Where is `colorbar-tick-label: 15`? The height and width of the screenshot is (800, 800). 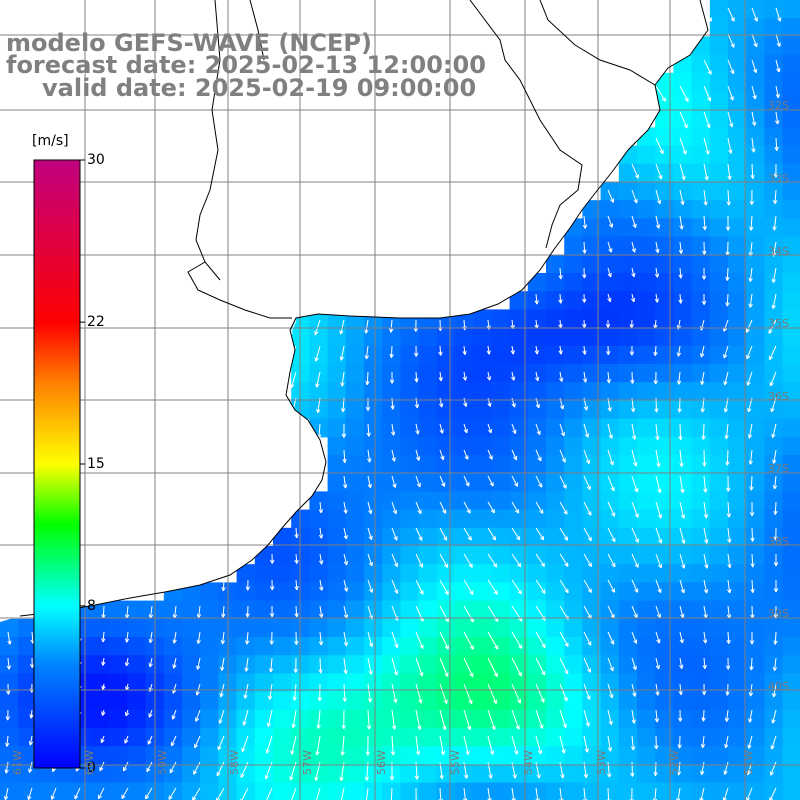 colorbar-tick-label: 15 is located at coordinates (96, 464).